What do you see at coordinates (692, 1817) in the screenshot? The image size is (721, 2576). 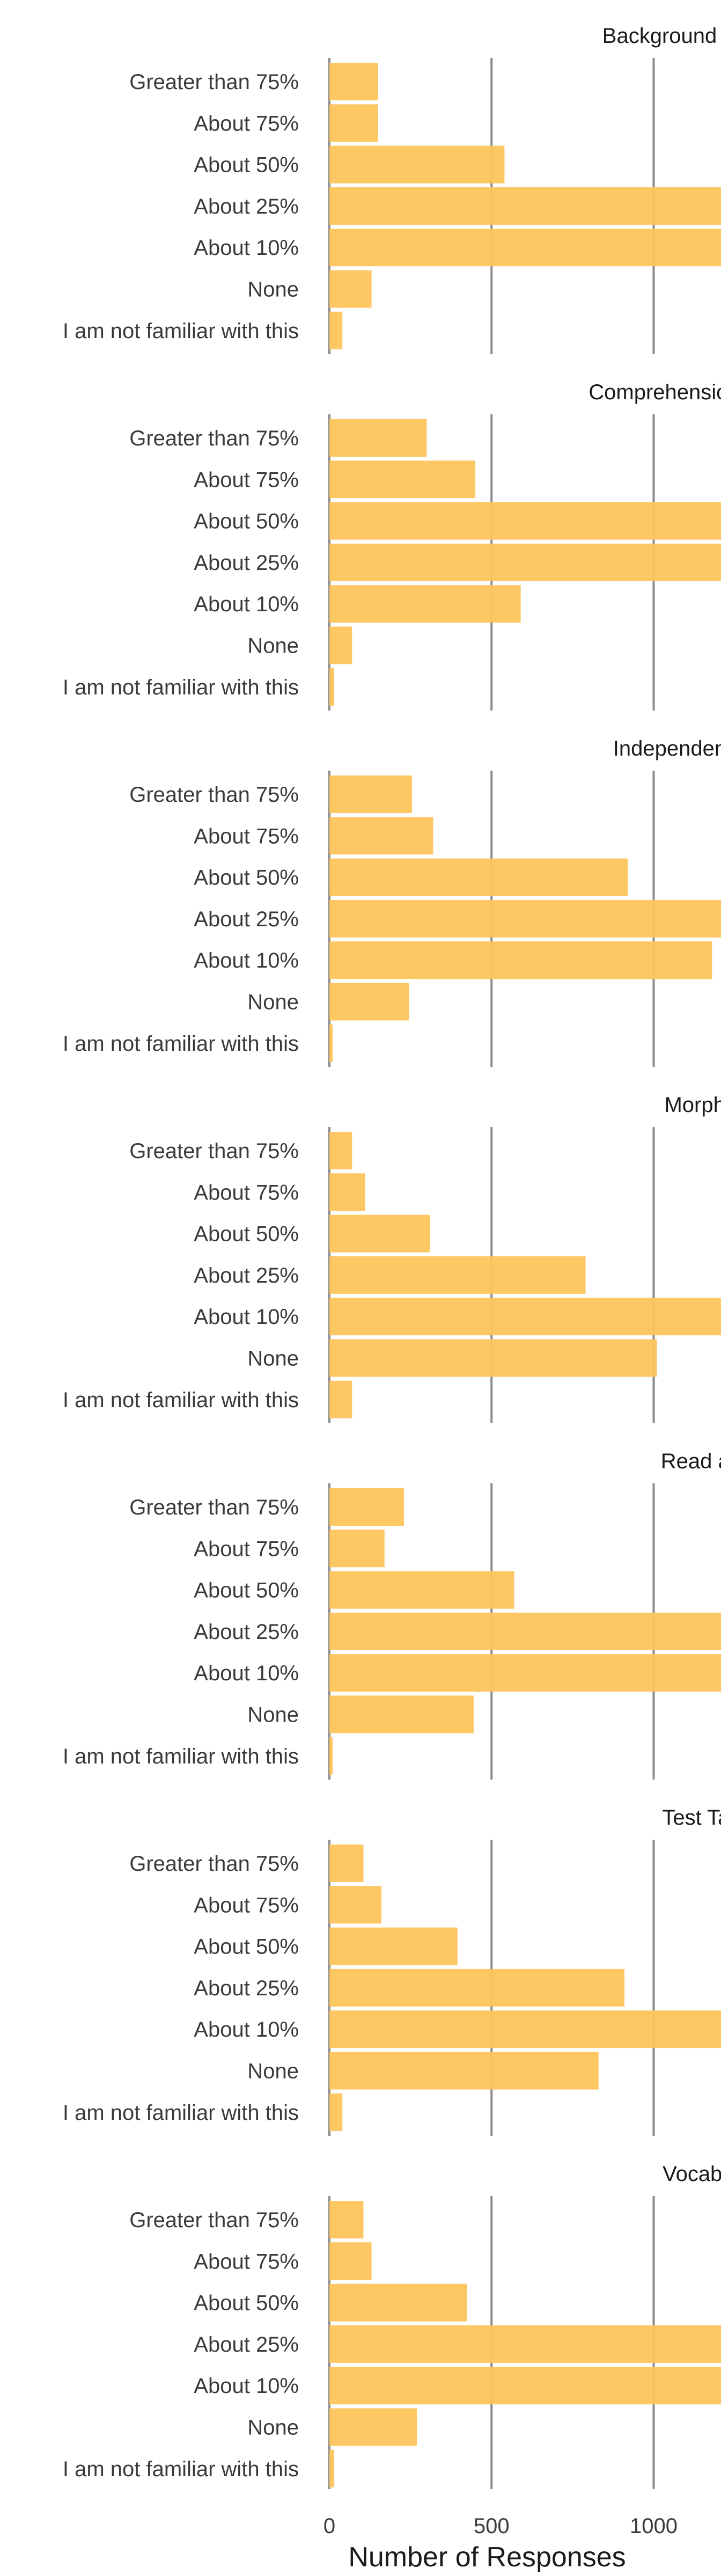 I see `panel-title: Test Taking` at bounding box center [692, 1817].